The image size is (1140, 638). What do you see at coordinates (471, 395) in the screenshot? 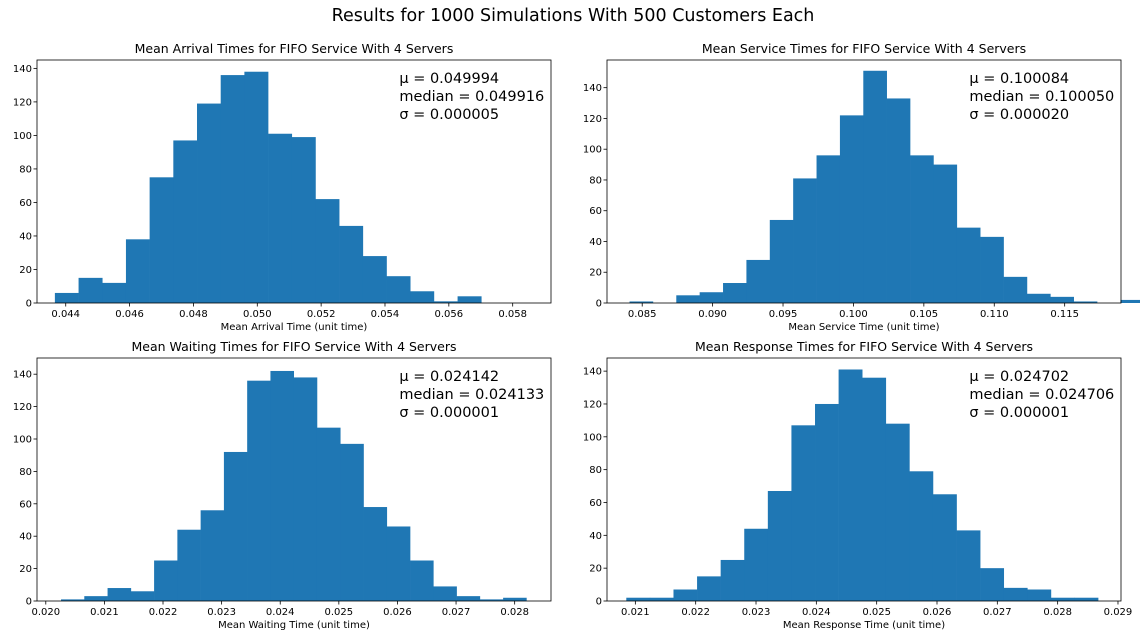
I see `stat-line: median = 0.024133` at bounding box center [471, 395].